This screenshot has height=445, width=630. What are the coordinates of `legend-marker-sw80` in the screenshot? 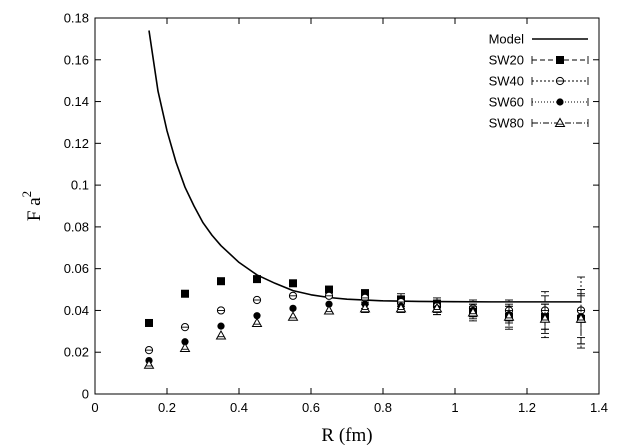 It's located at (560, 122).